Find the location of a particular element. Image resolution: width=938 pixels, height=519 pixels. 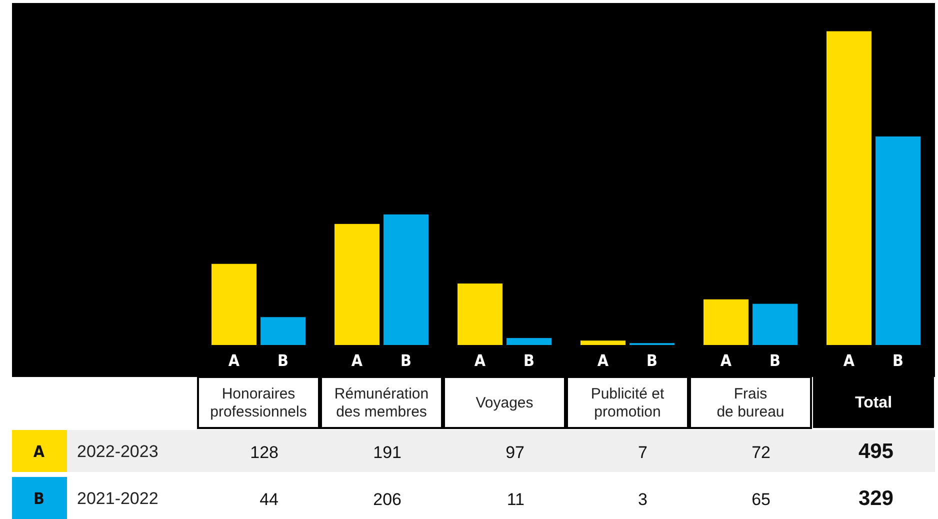

data-label: 3 is located at coordinates (643, 499).